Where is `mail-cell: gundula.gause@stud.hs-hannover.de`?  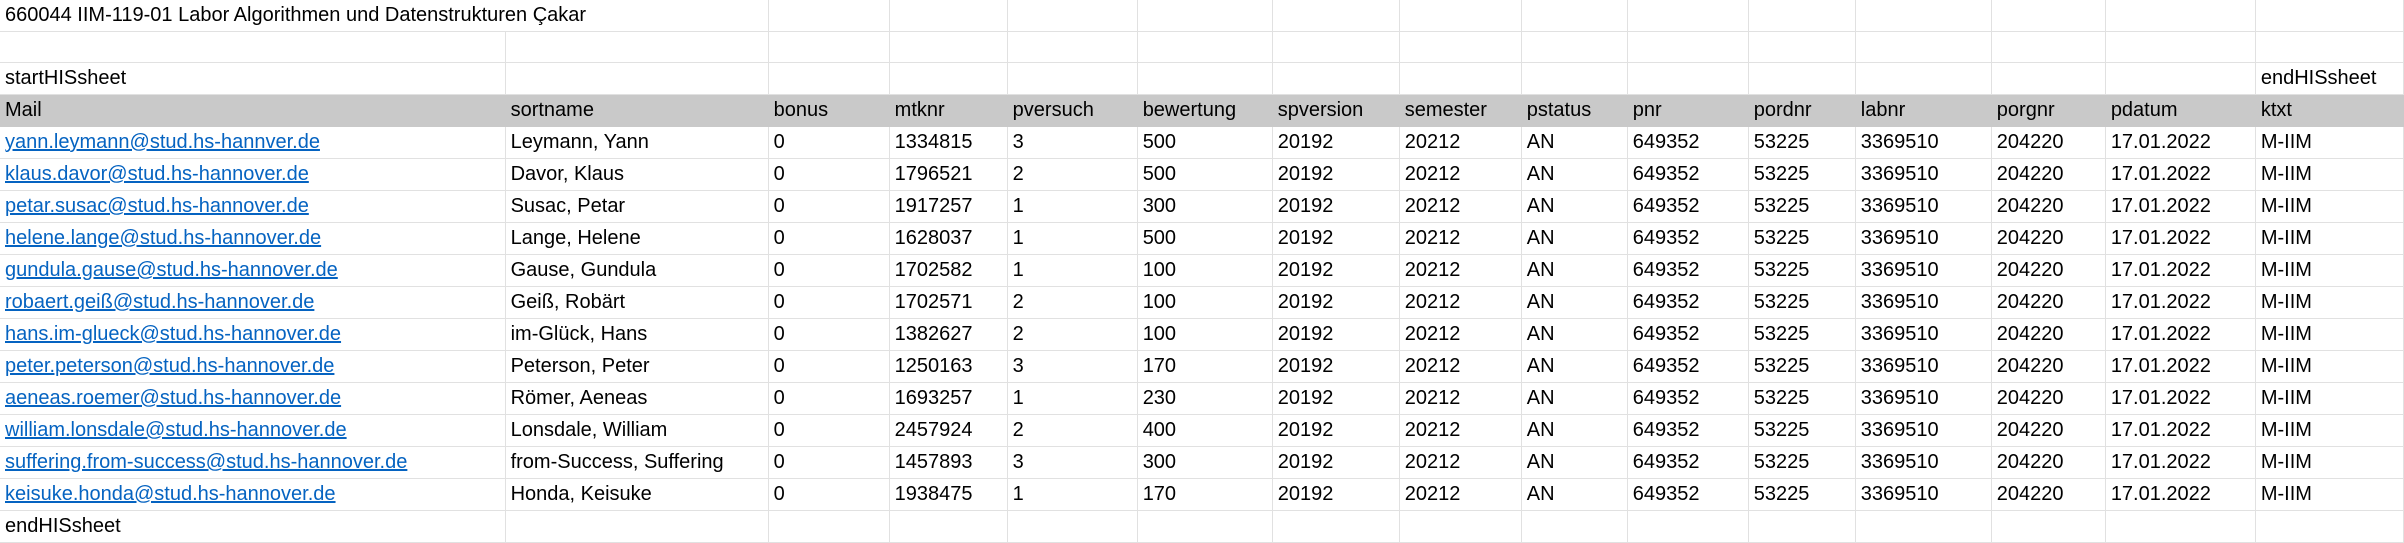 mail-cell: gundula.gause@stud.hs-hannover.de is located at coordinates (253, 270).